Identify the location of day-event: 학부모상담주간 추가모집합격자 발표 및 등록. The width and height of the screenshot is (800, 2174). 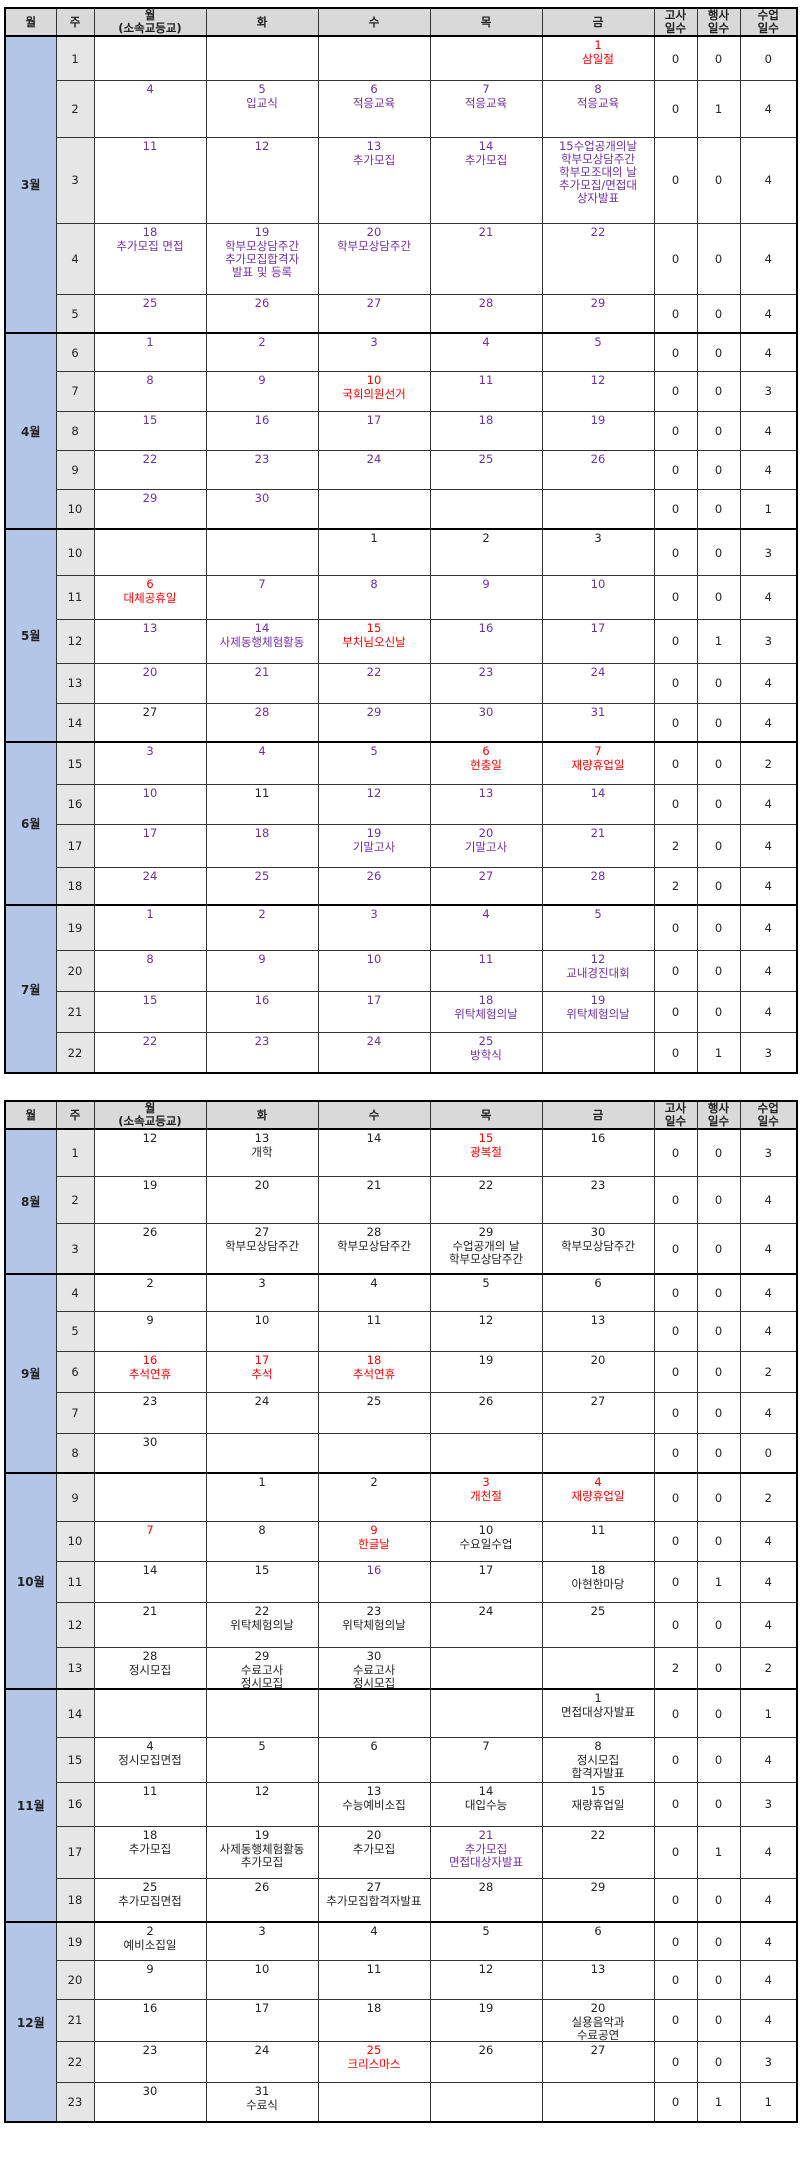
(262, 258).